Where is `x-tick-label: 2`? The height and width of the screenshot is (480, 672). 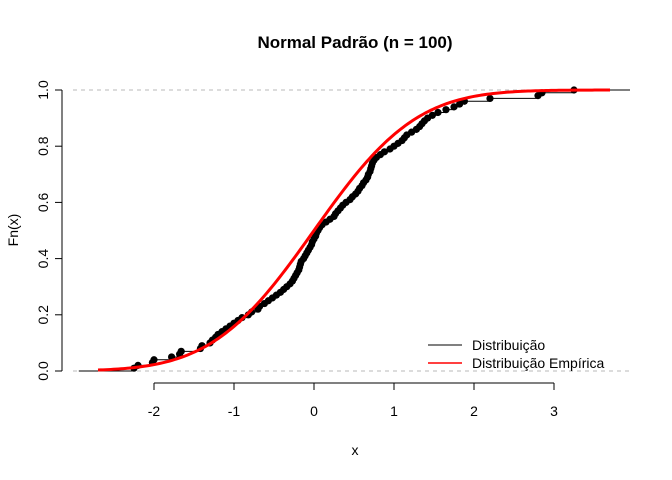 x-tick-label: 2 is located at coordinates (474, 411).